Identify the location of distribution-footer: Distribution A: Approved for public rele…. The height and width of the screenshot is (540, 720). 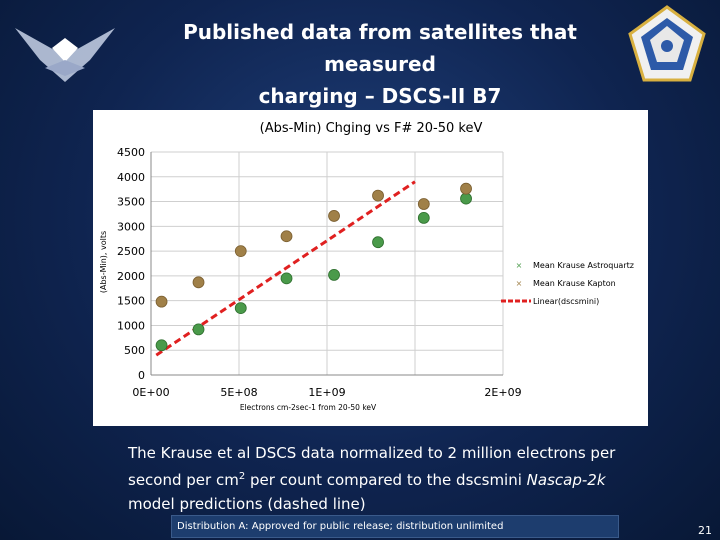
(395, 526).